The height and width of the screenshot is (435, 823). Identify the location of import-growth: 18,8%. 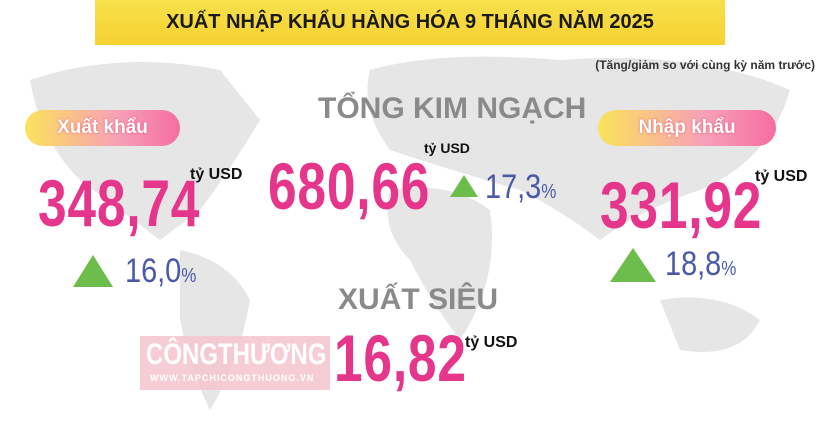
(700, 264).